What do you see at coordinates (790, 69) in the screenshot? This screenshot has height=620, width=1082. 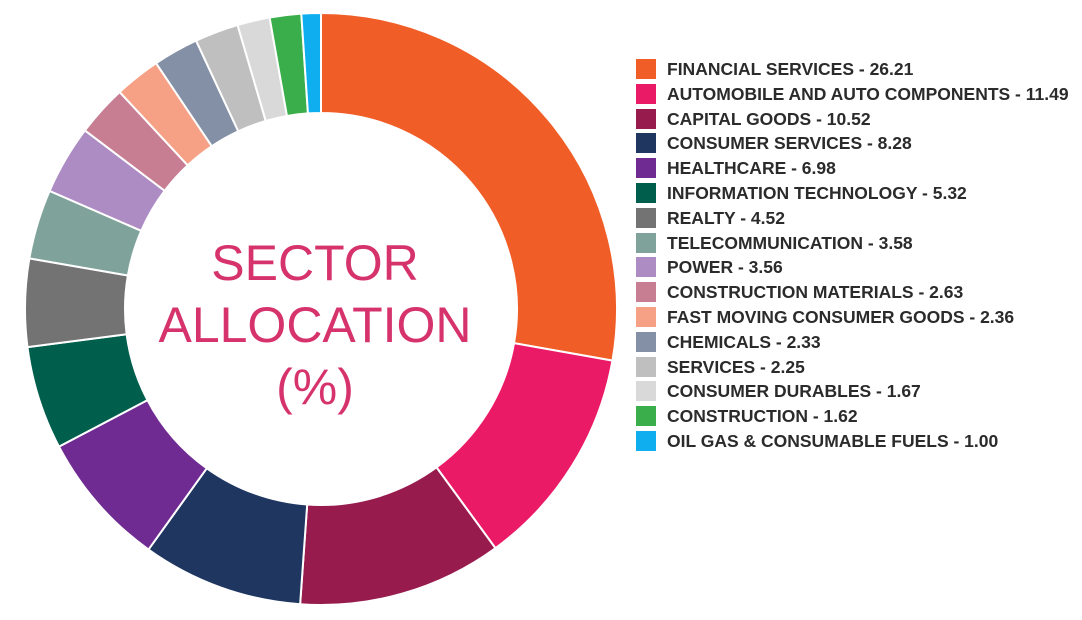 I see `legend-label: FINANCIAL SERVICES - 26.21` at bounding box center [790, 69].